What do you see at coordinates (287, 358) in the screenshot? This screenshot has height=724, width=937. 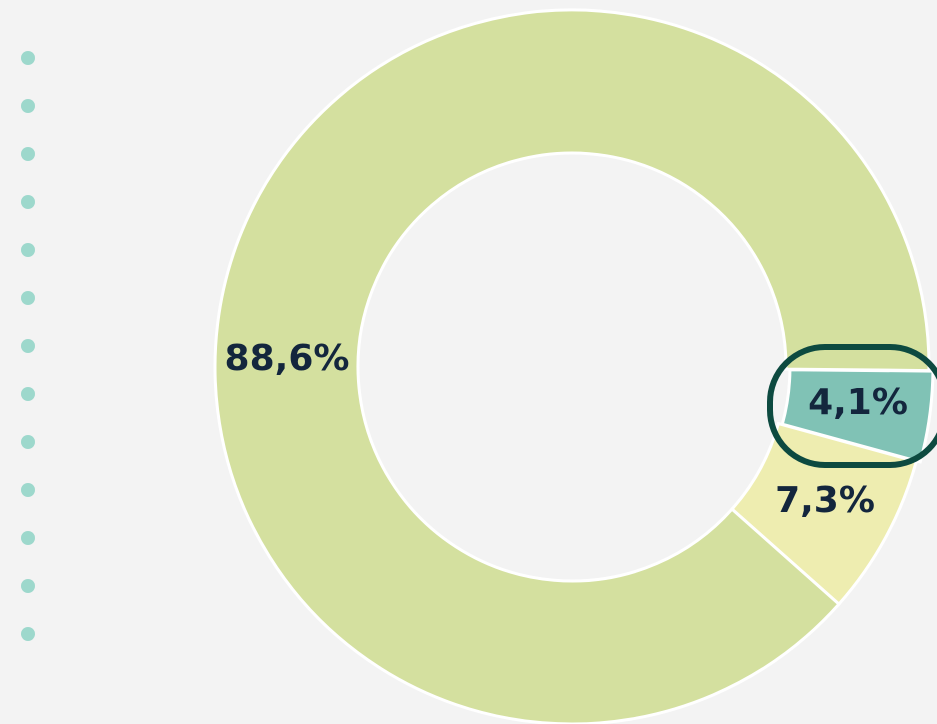 I see `data-label: 88,6%` at bounding box center [287, 358].